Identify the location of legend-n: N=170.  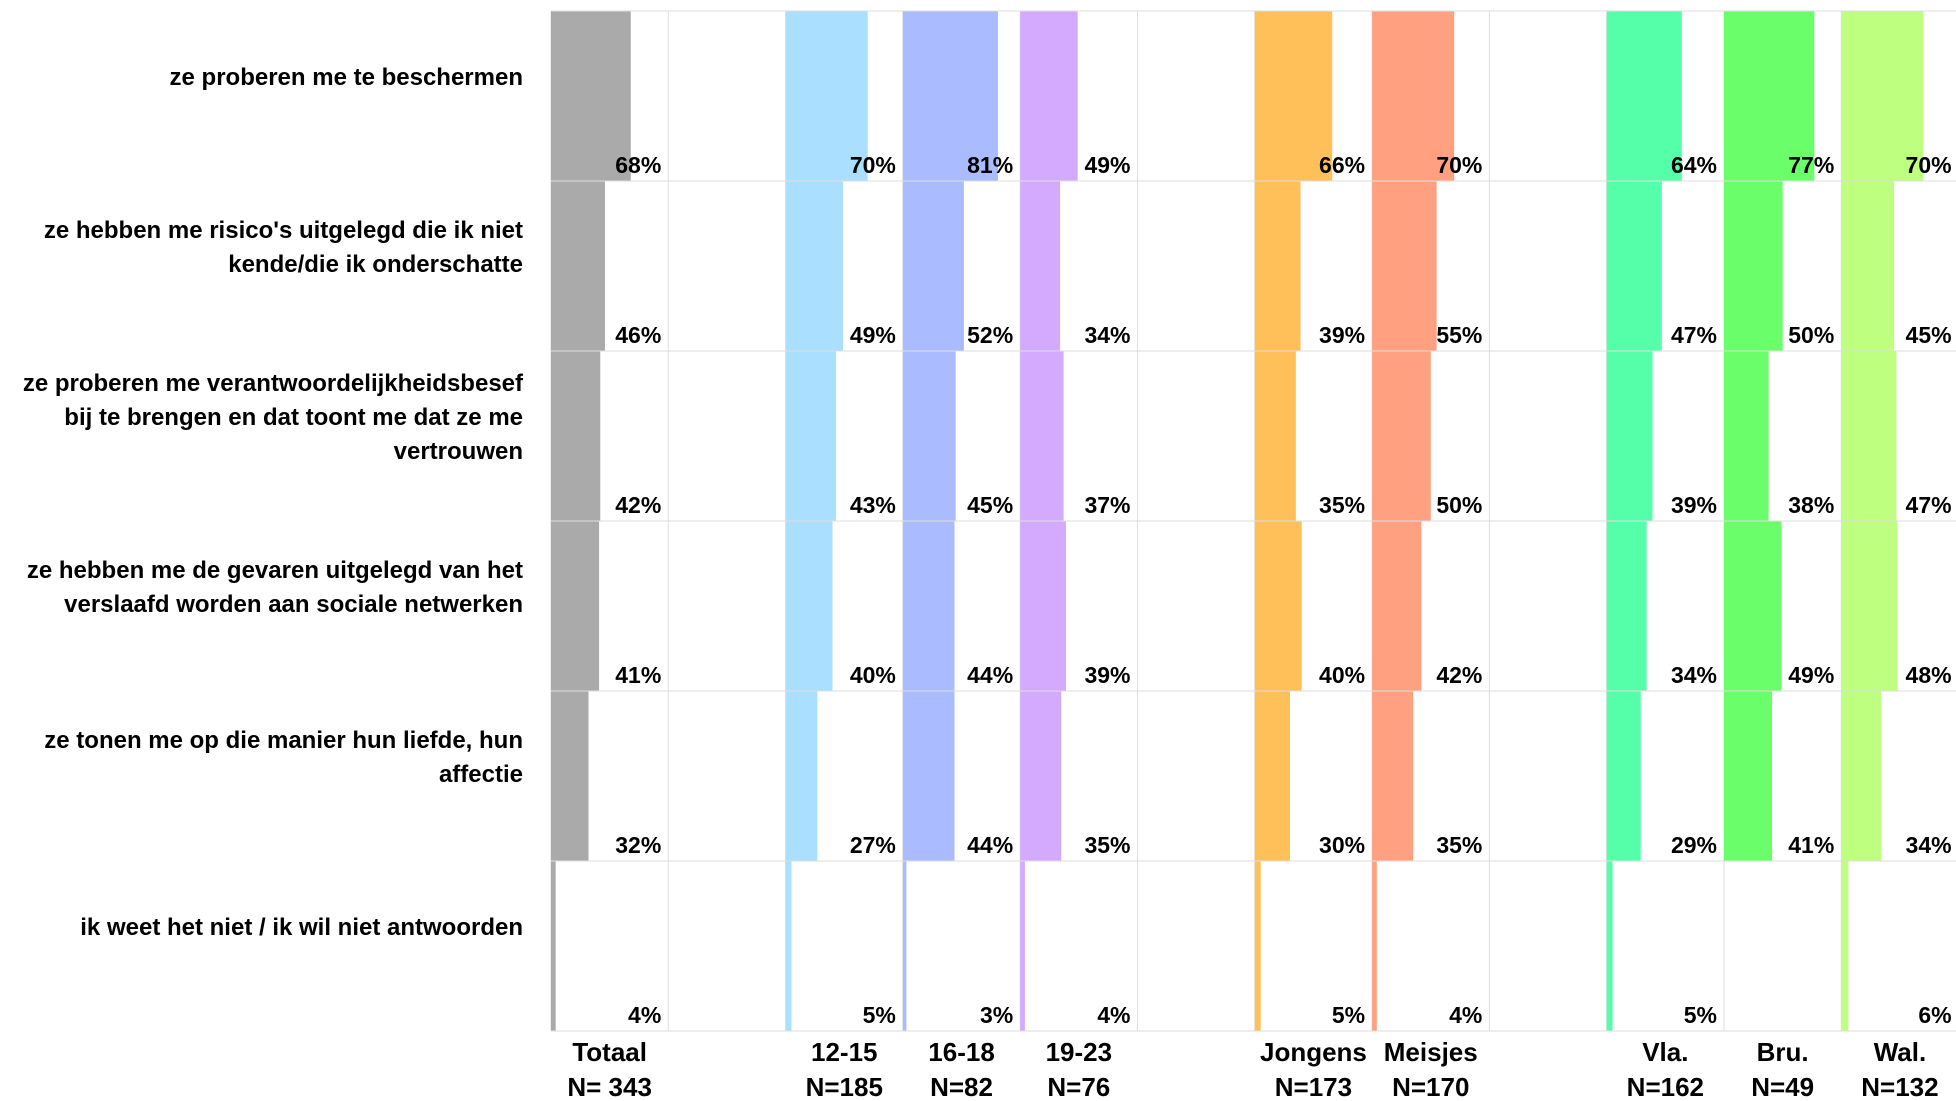
(1430, 1086).